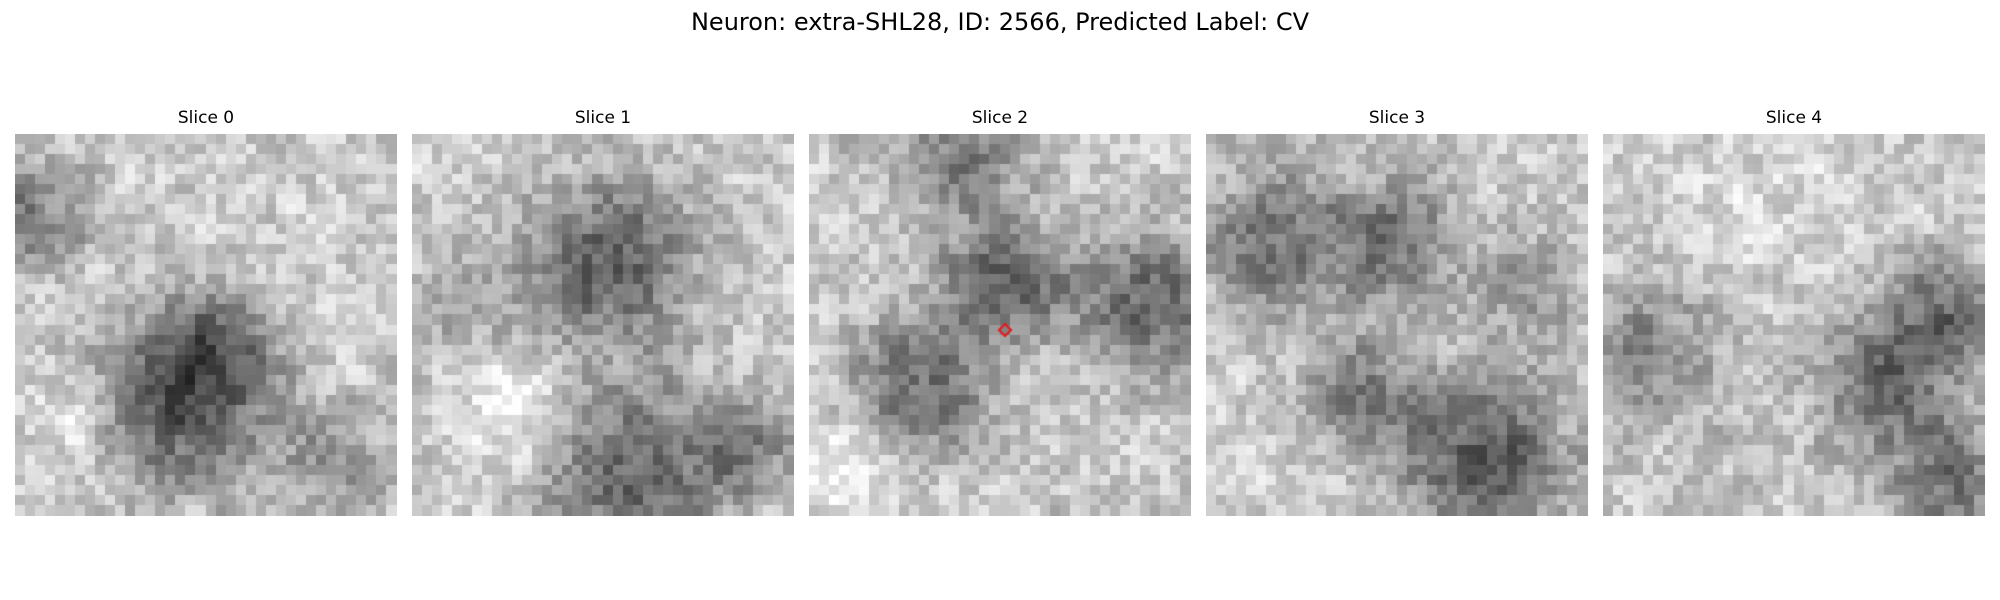  Describe the element at coordinates (1000, 118) in the screenshot. I see `slice-title: Slice 2` at that location.